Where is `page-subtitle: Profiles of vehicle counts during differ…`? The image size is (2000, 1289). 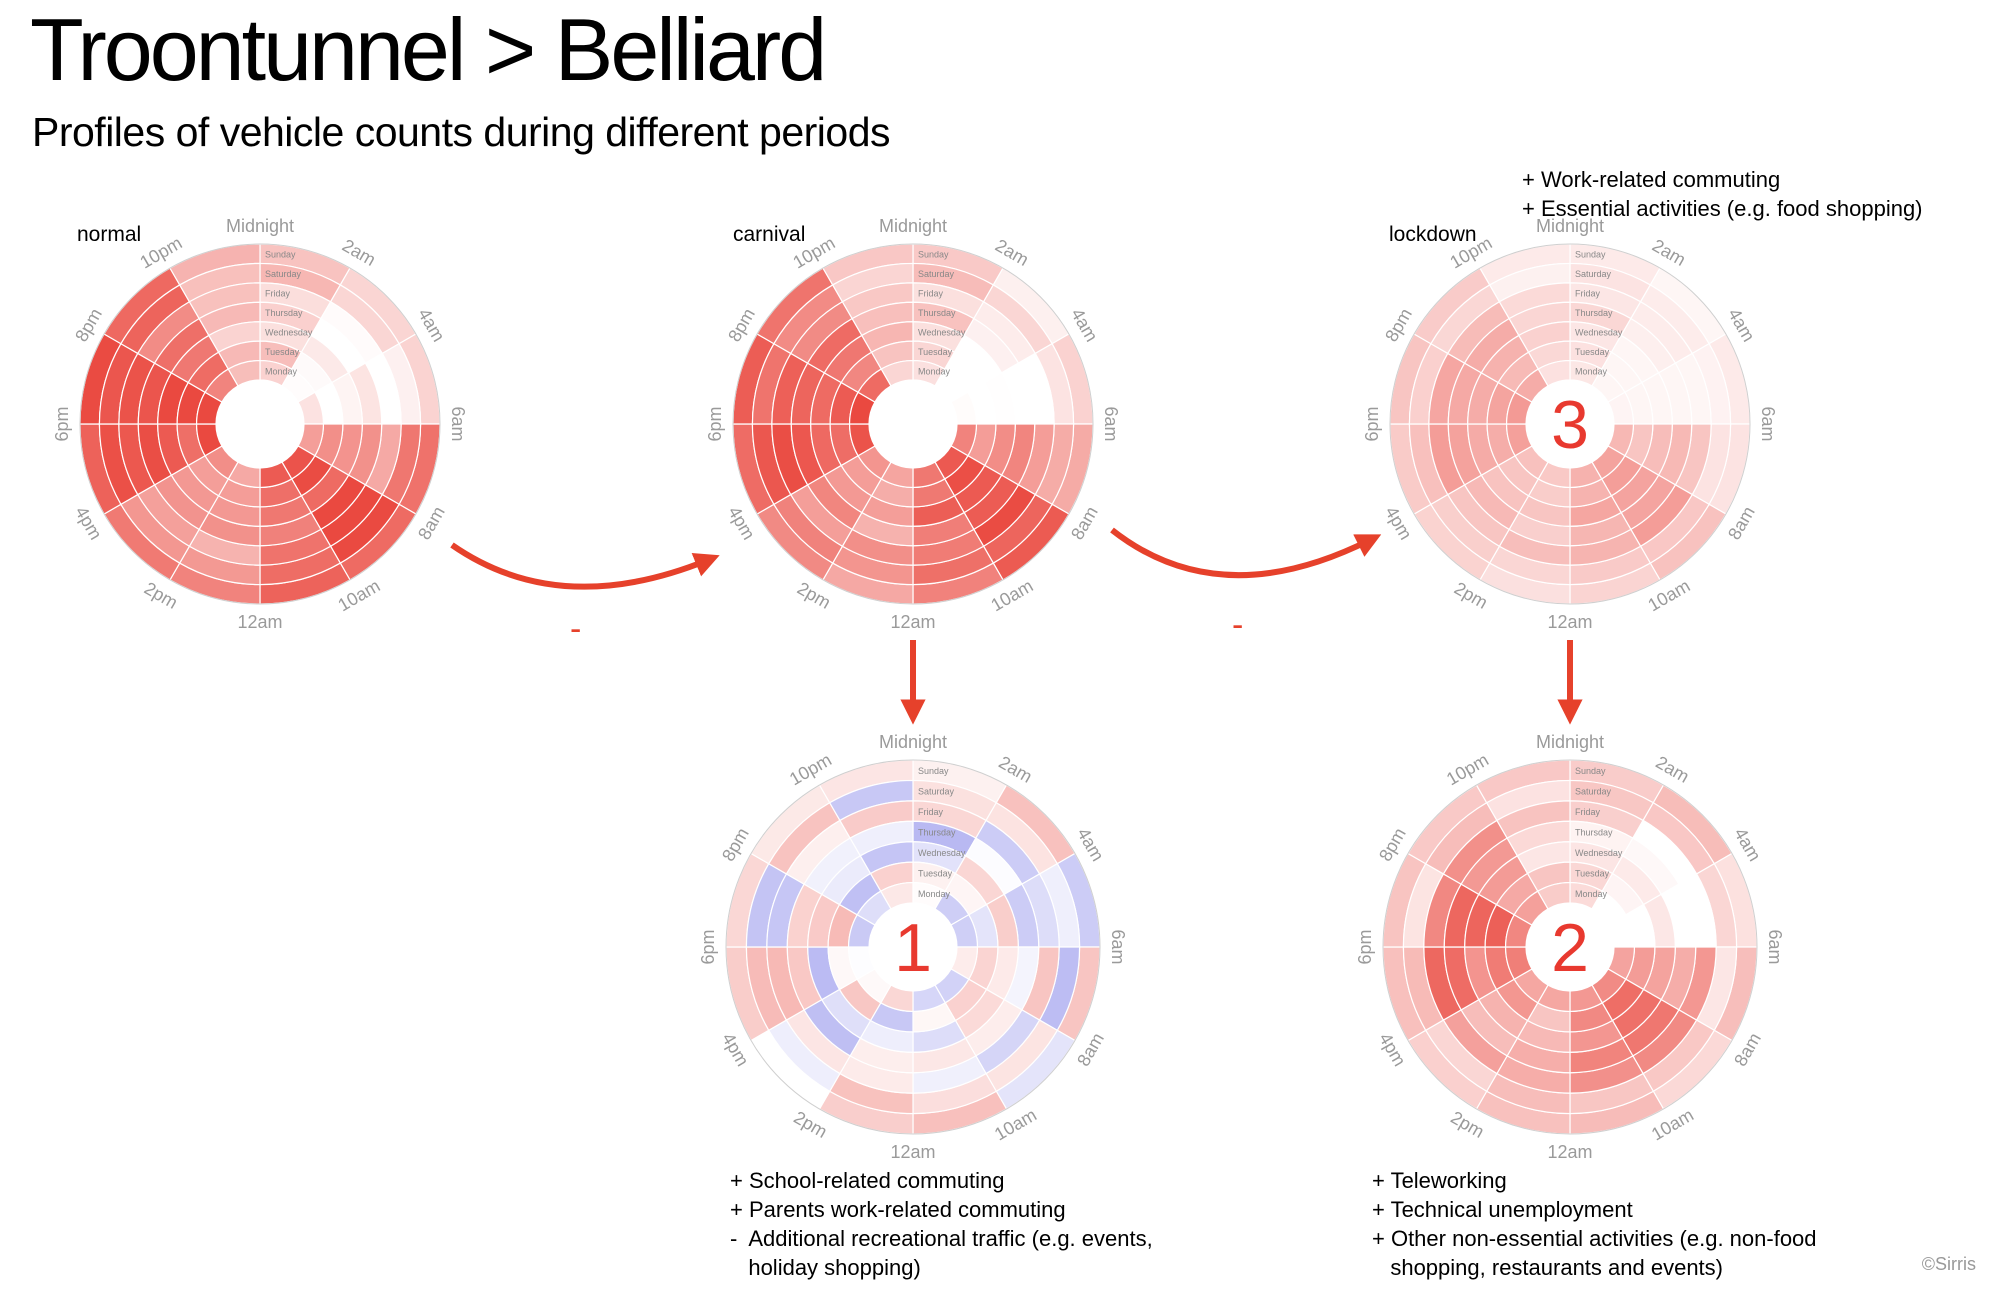
page-subtitle: Profiles of vehicle counts during differ… is located at coordinates (461, 132).